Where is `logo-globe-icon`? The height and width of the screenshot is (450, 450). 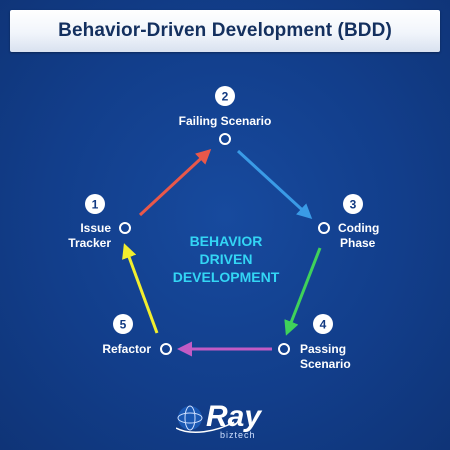
logo-globe-icon is located at coordinates (205, 419).